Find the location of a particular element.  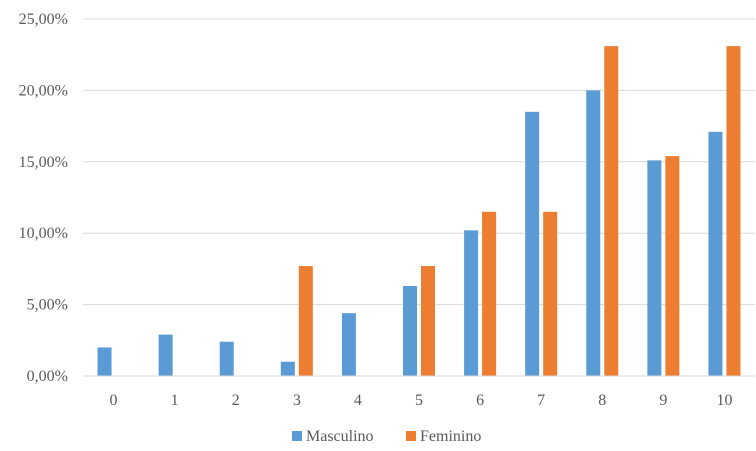

x-tick-label: 3 is located at coordinates (297, 400).